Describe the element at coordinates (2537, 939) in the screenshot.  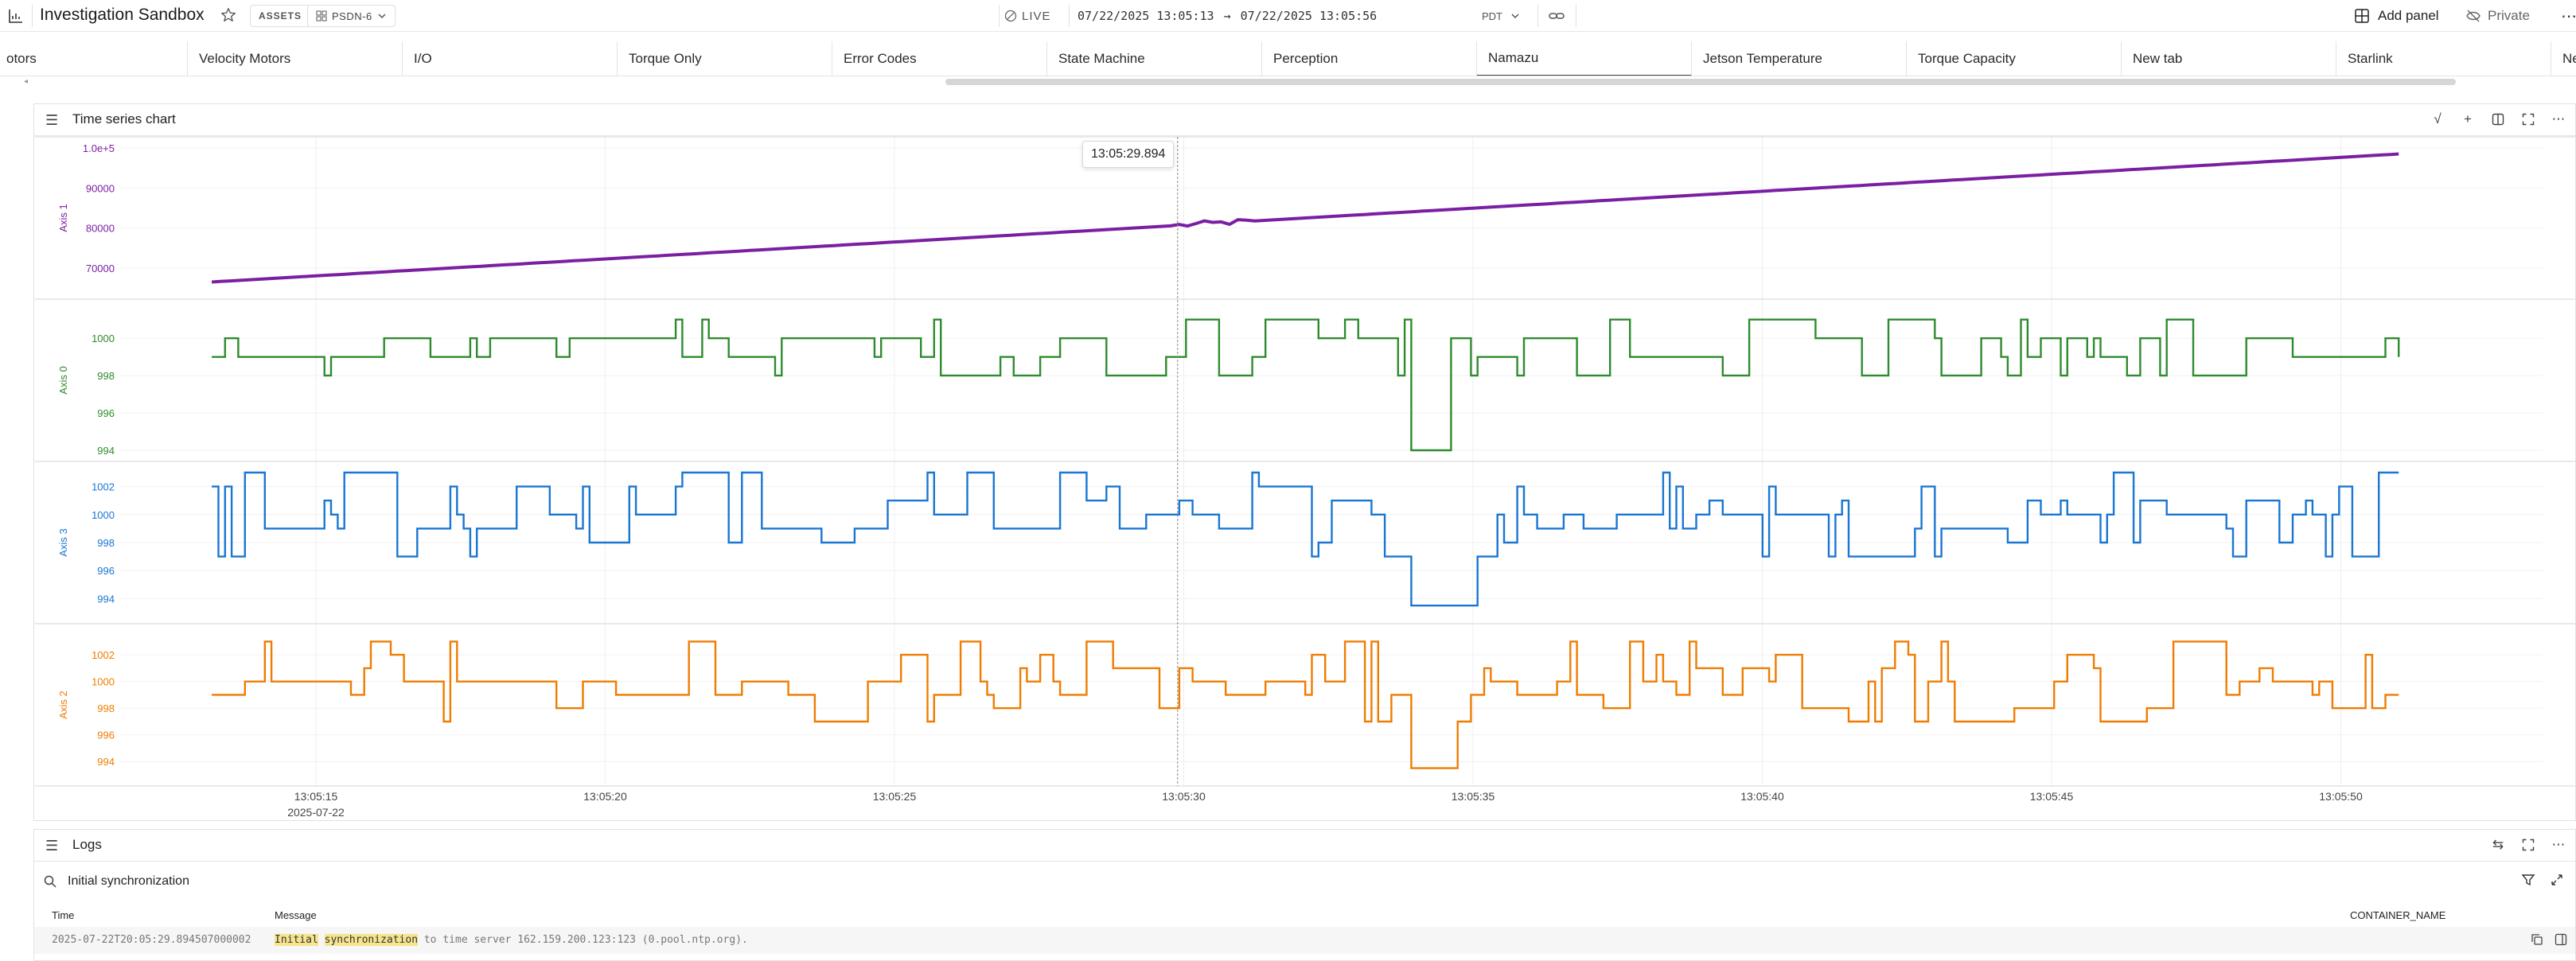
I see `copy-icon` at that location.